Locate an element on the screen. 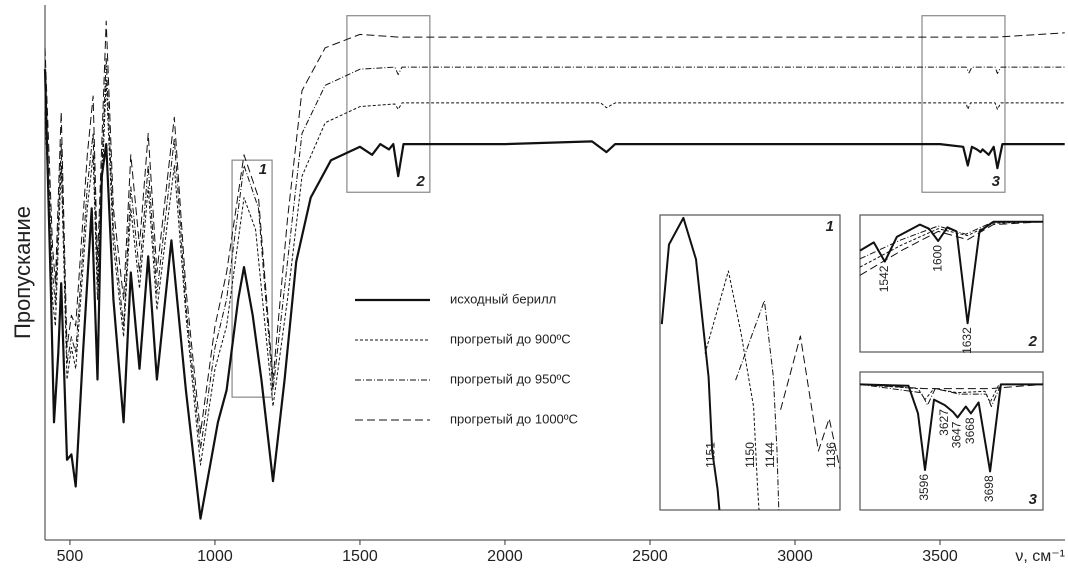  peak-label: 1144 is located at coordinates (770, 455).